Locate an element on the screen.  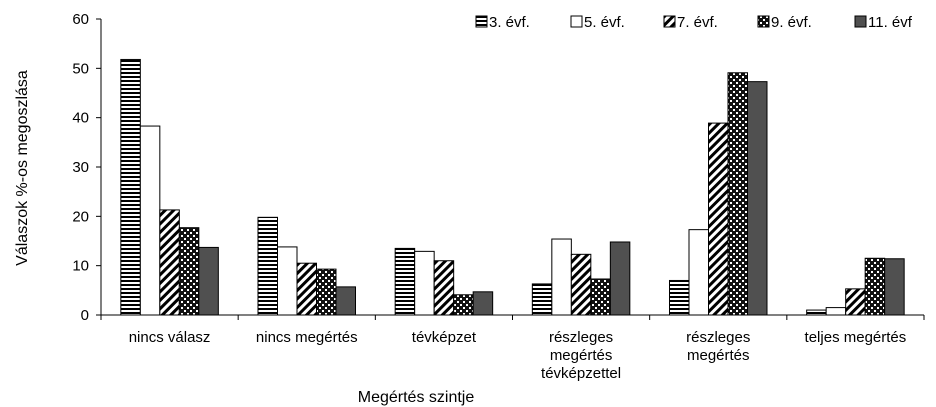
category-label: tévképzettel is located at coordinates (581, 373).